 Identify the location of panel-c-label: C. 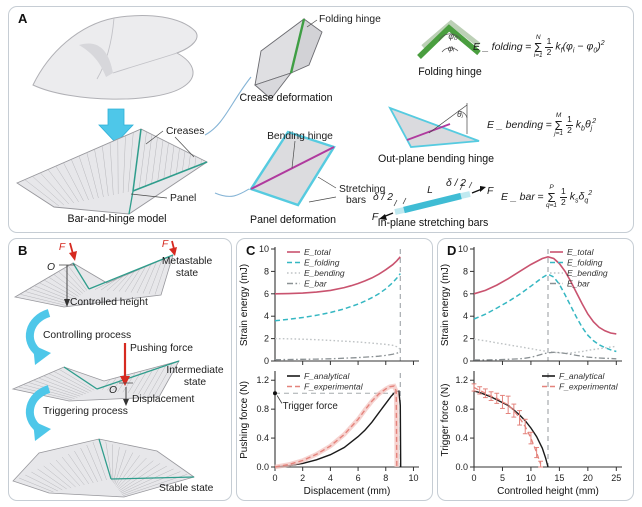
(251, 250).